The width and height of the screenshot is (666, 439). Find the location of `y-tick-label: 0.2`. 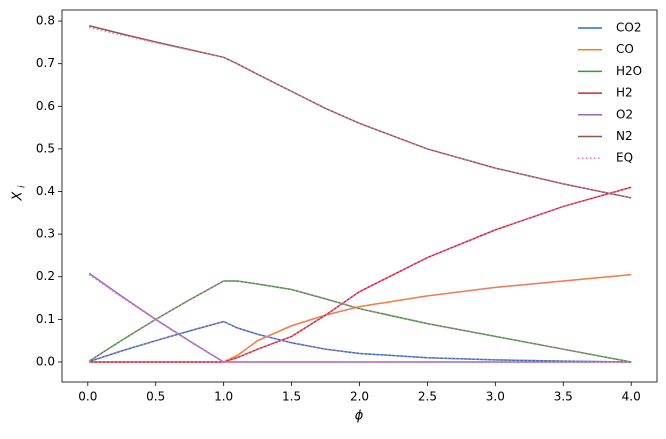

y-tick-label: 0.2 is located at coordinates (45, 276).